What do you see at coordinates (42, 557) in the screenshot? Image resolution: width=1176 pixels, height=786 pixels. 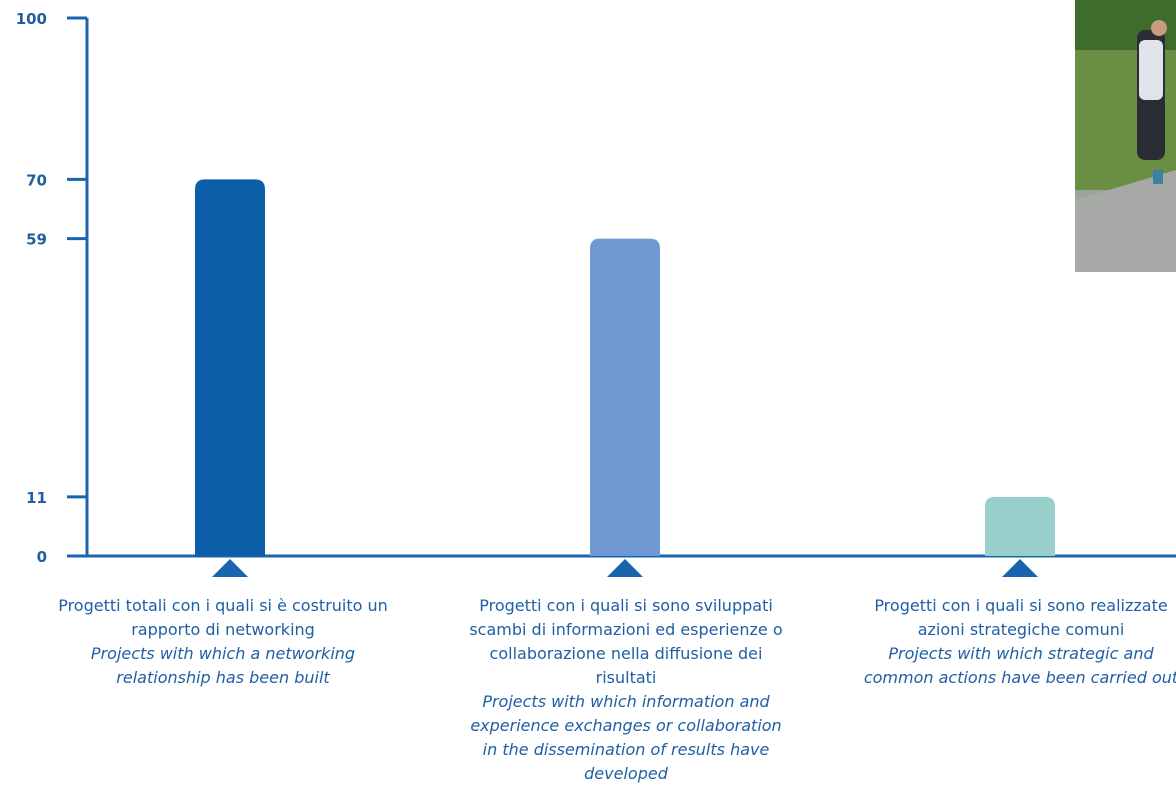 I see `y-tick-label-4: 0` at bounding box center [42, 557].